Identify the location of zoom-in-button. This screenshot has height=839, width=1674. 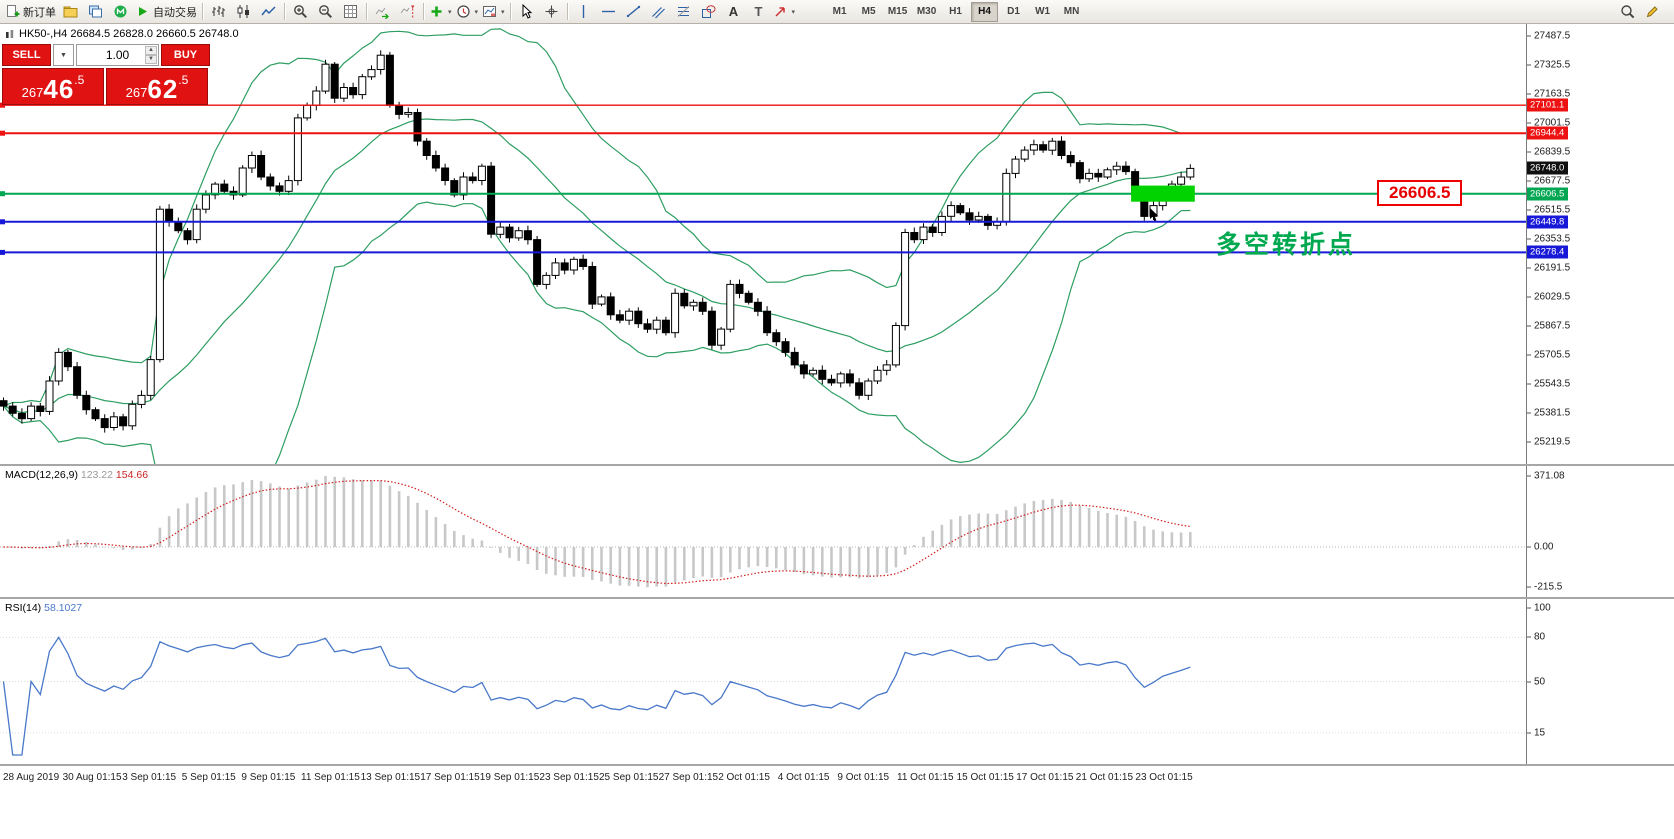
(300, 12).